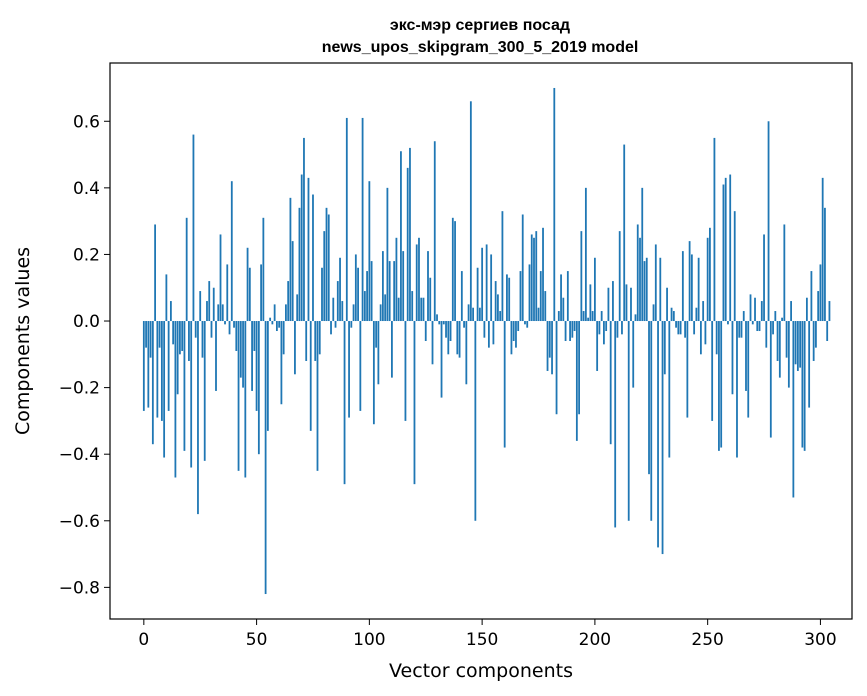  Describe the element at coordinates (482, 640) in the screenshot. I see `x-tick-label: 150` at that location.